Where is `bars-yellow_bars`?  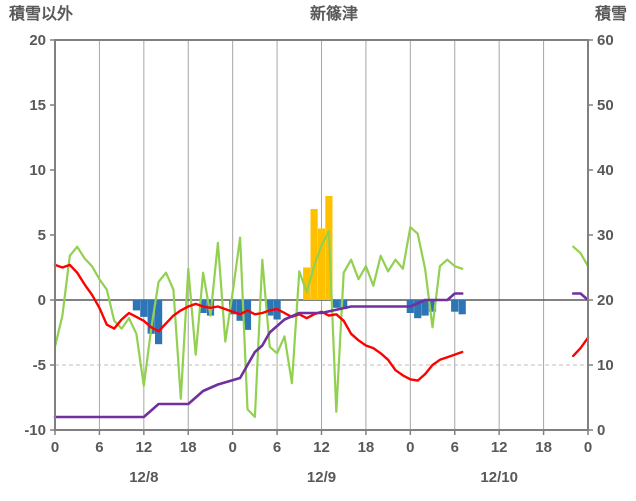
bars-yellow_bars is located at coordinates (318, 248).